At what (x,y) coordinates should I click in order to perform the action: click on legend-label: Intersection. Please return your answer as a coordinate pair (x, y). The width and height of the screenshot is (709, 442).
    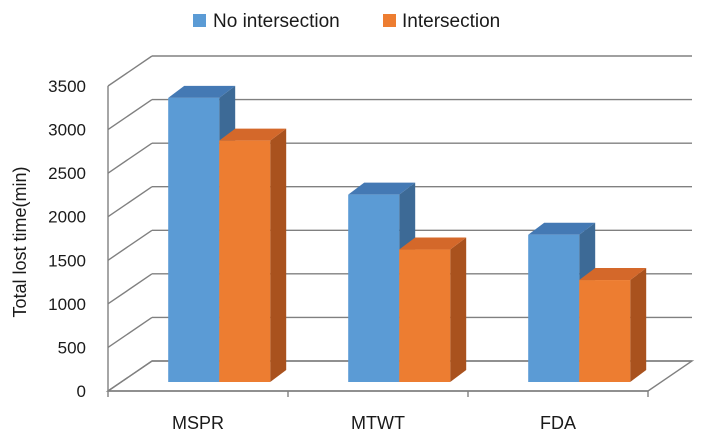
    Looking at the image, I should click on (451, 21).